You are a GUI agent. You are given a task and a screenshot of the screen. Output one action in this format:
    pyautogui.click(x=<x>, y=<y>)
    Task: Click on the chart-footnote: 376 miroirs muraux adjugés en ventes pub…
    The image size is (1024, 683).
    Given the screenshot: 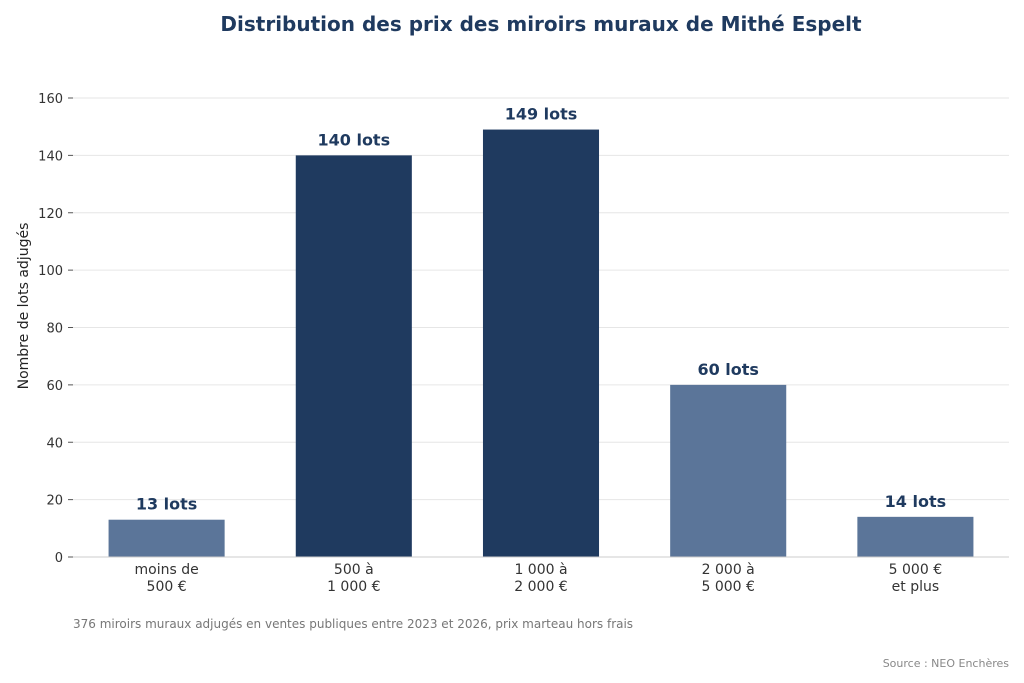 What is the action you would take?
    pyautogui.click(x=353, y=624)
    